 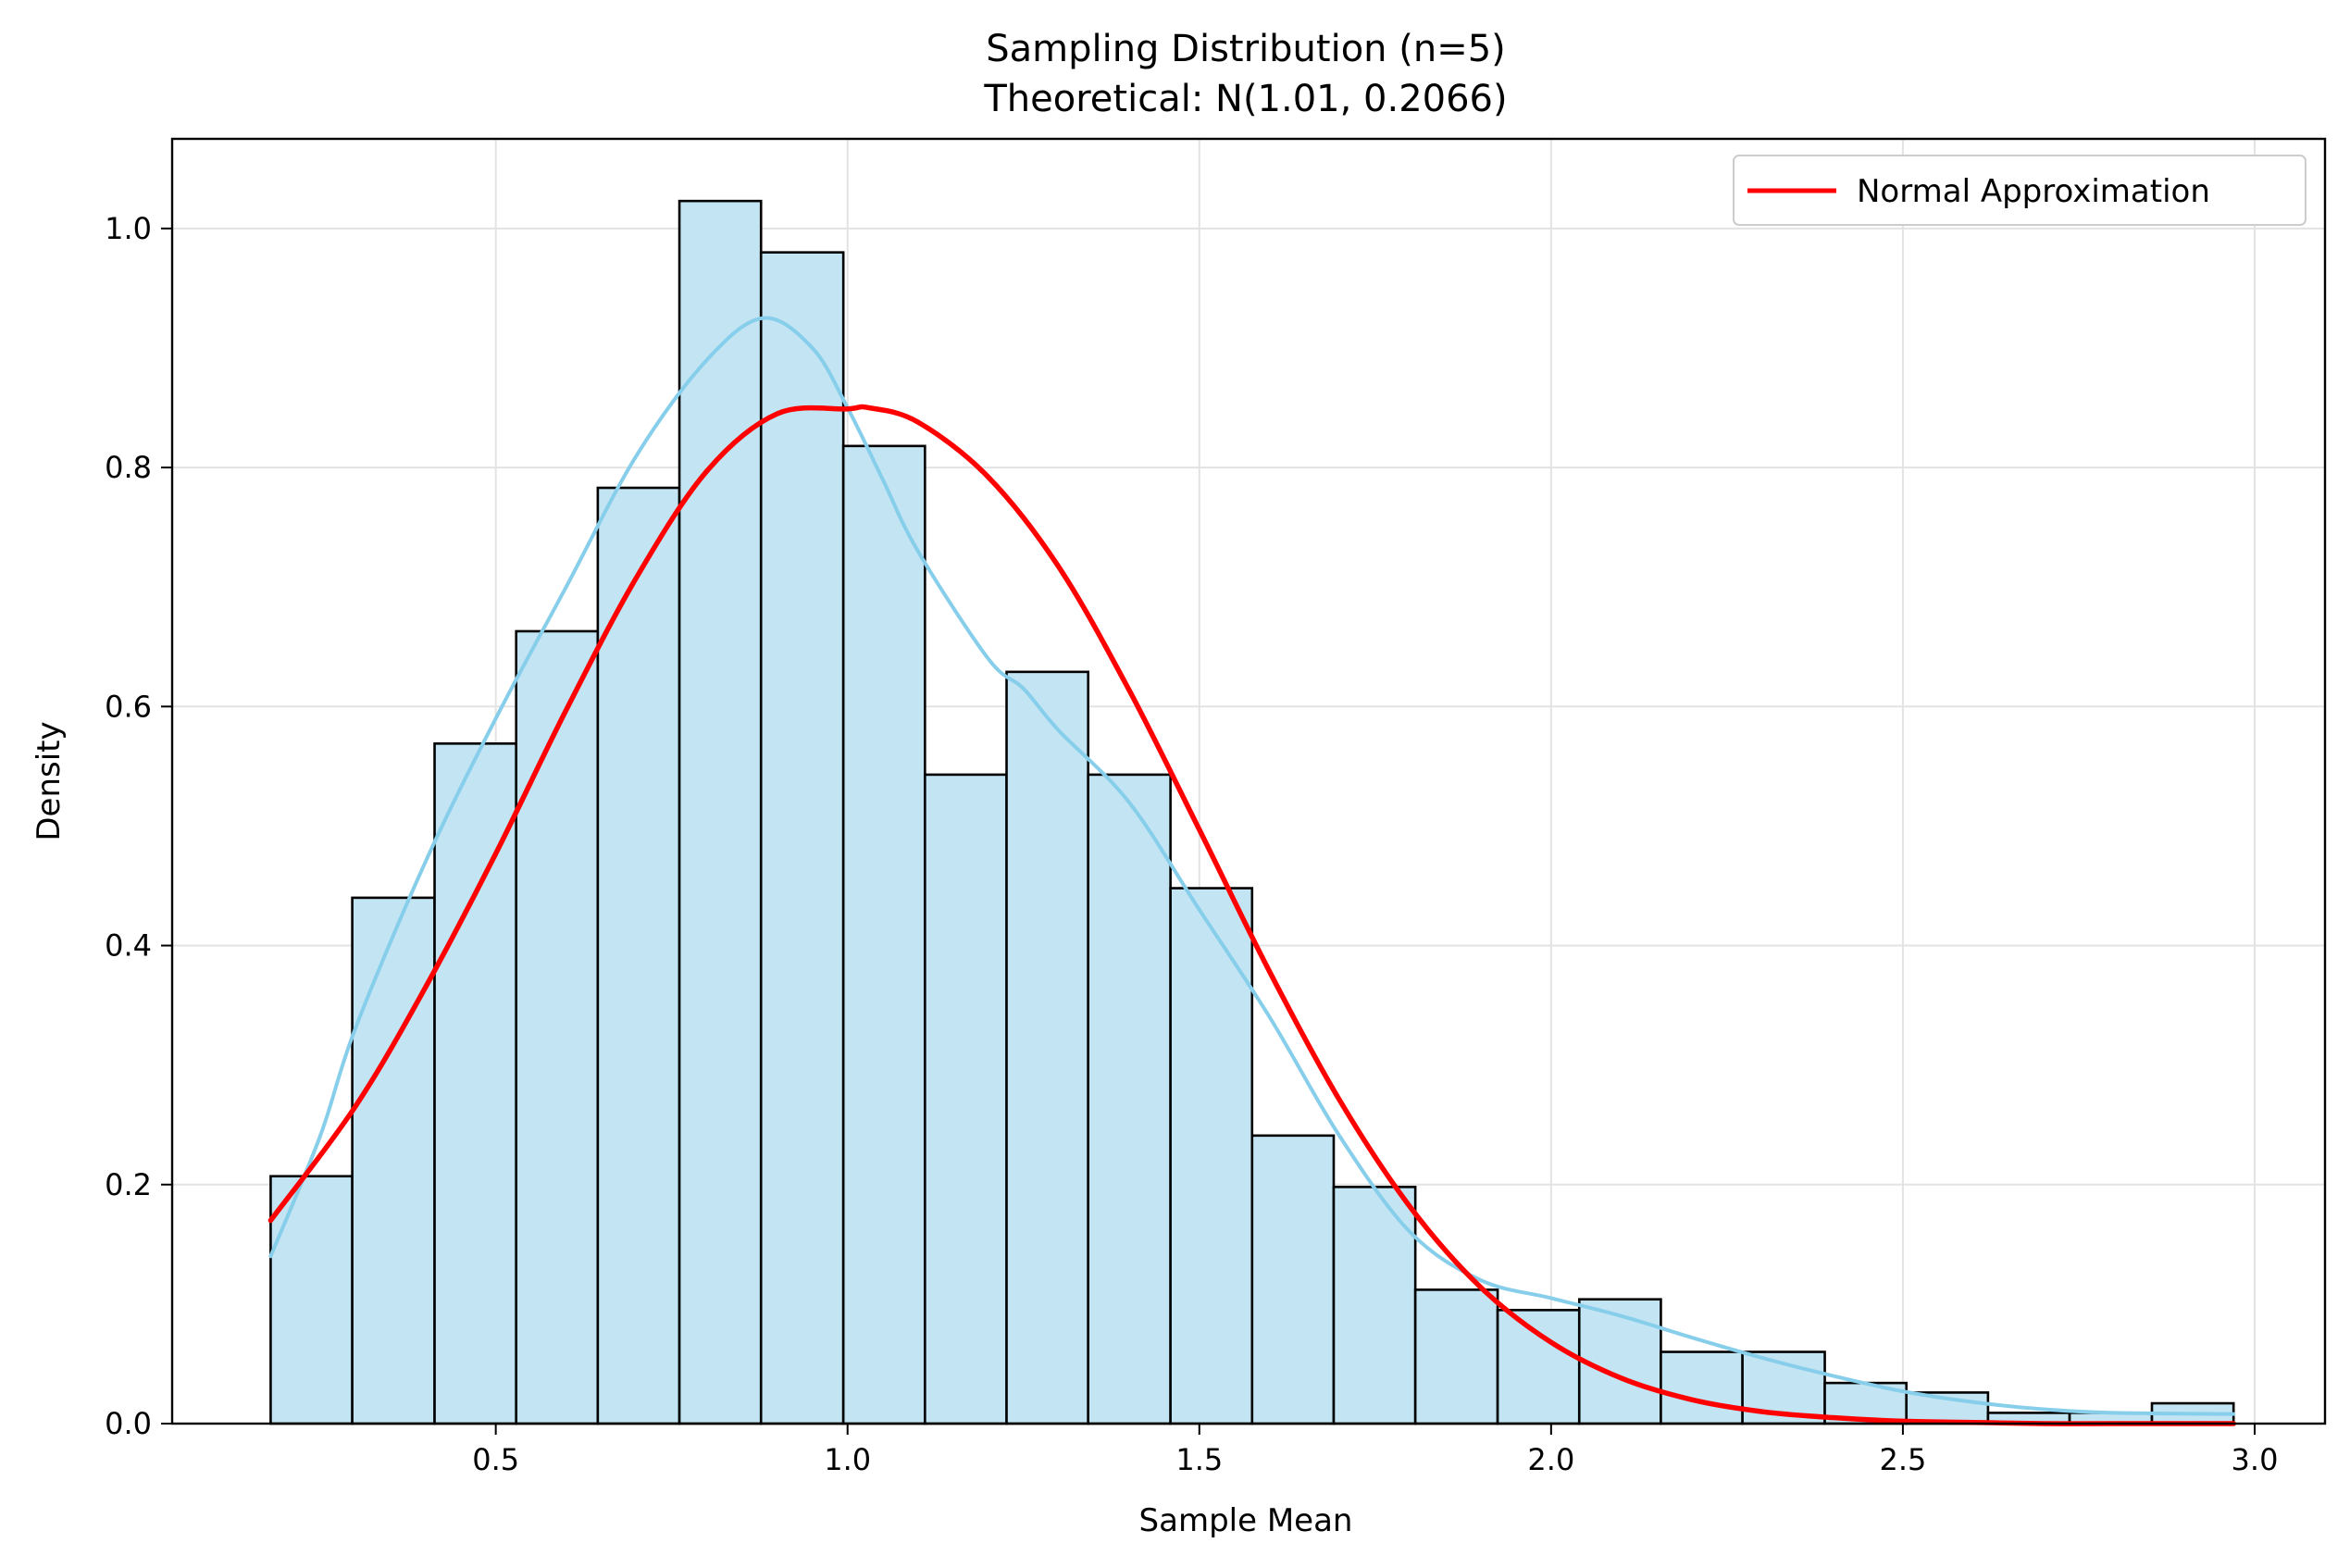 I want to click on y-tick-label: 0.6, so click(x=128, y=706).